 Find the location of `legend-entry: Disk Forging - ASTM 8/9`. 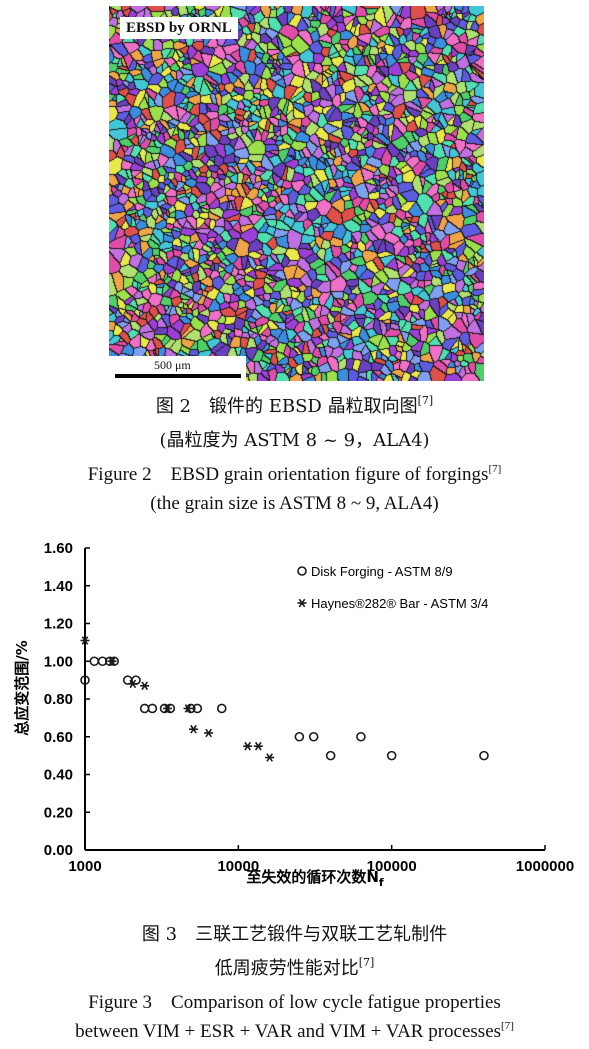

legend-entry: Disk Forging - ASTM 8/9 is located at coordinates (382, 571).